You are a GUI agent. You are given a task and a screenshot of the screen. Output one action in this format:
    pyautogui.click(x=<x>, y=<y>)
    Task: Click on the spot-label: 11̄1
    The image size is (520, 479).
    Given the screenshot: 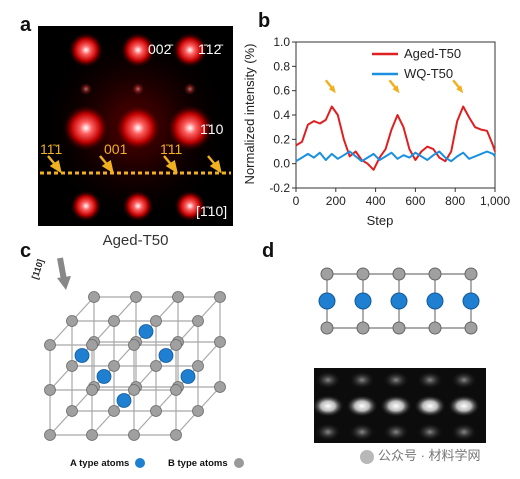 What is the action you would take?
    pyautogui.click(x=51, y=149)
    